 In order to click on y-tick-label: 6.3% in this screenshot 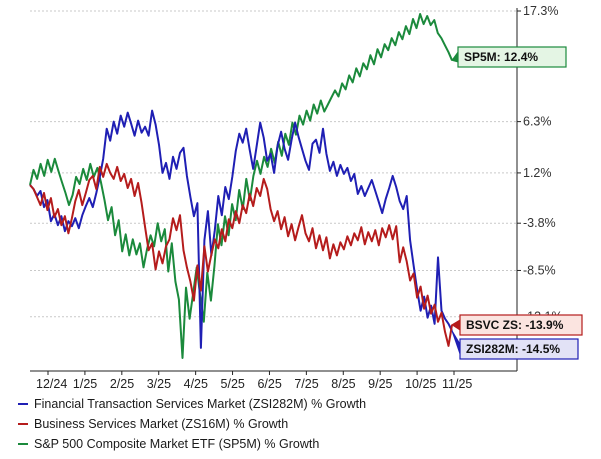, I will do `click(537, 122)`.